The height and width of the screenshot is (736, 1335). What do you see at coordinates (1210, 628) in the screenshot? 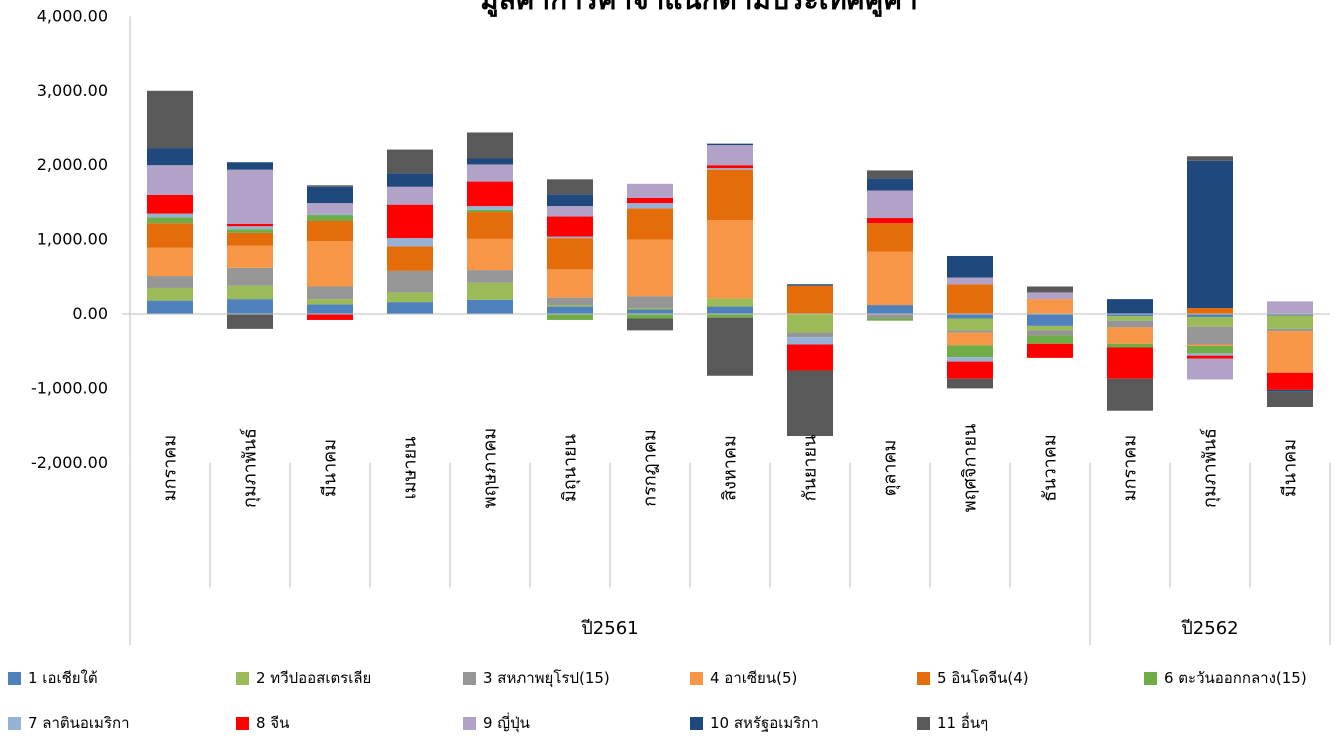
I see `group-label: ปี2562` at bounding box center [1210, 628].